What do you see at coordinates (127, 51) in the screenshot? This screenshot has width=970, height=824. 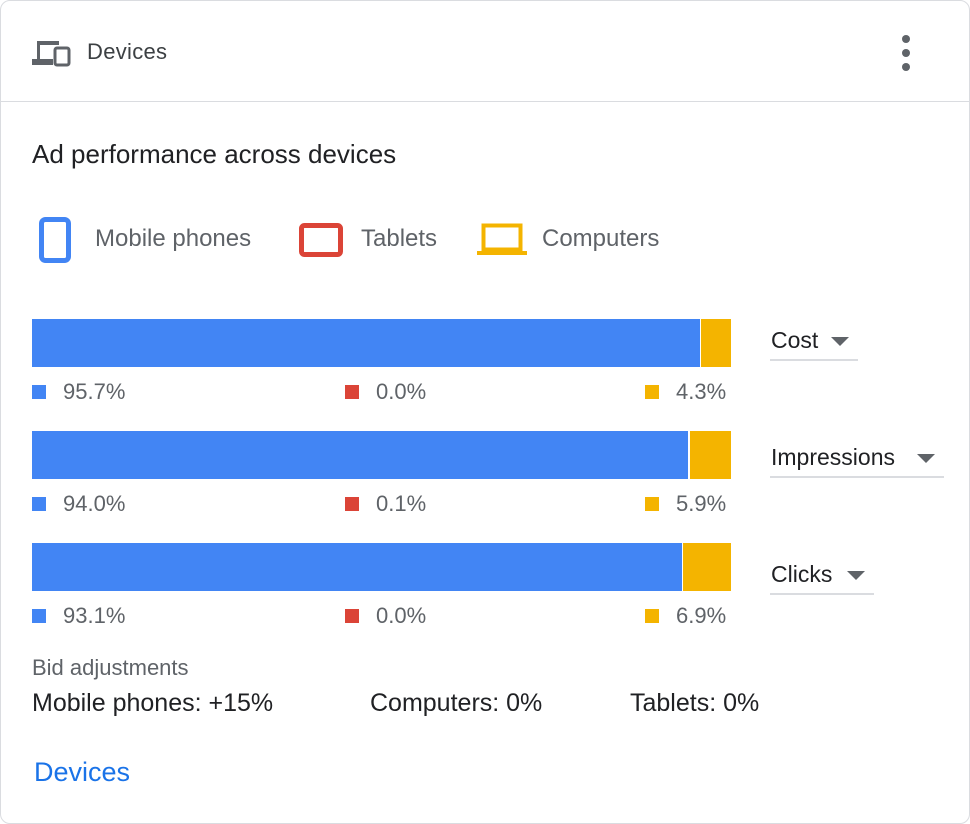 I see `card-title: Devices` at bounding box center [127, 51].